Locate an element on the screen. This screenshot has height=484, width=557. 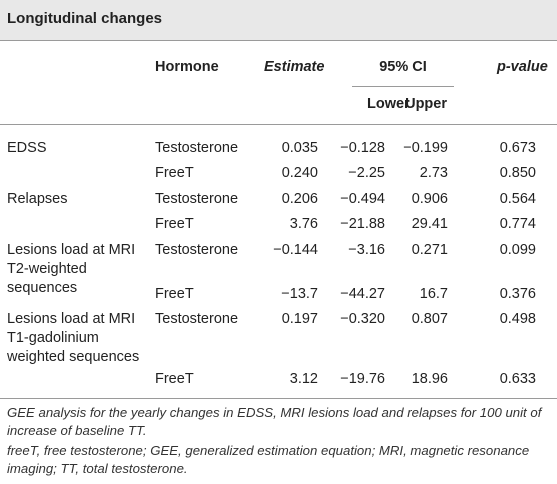
row-estimate: 3.76 is located at coordinates (303, 224).